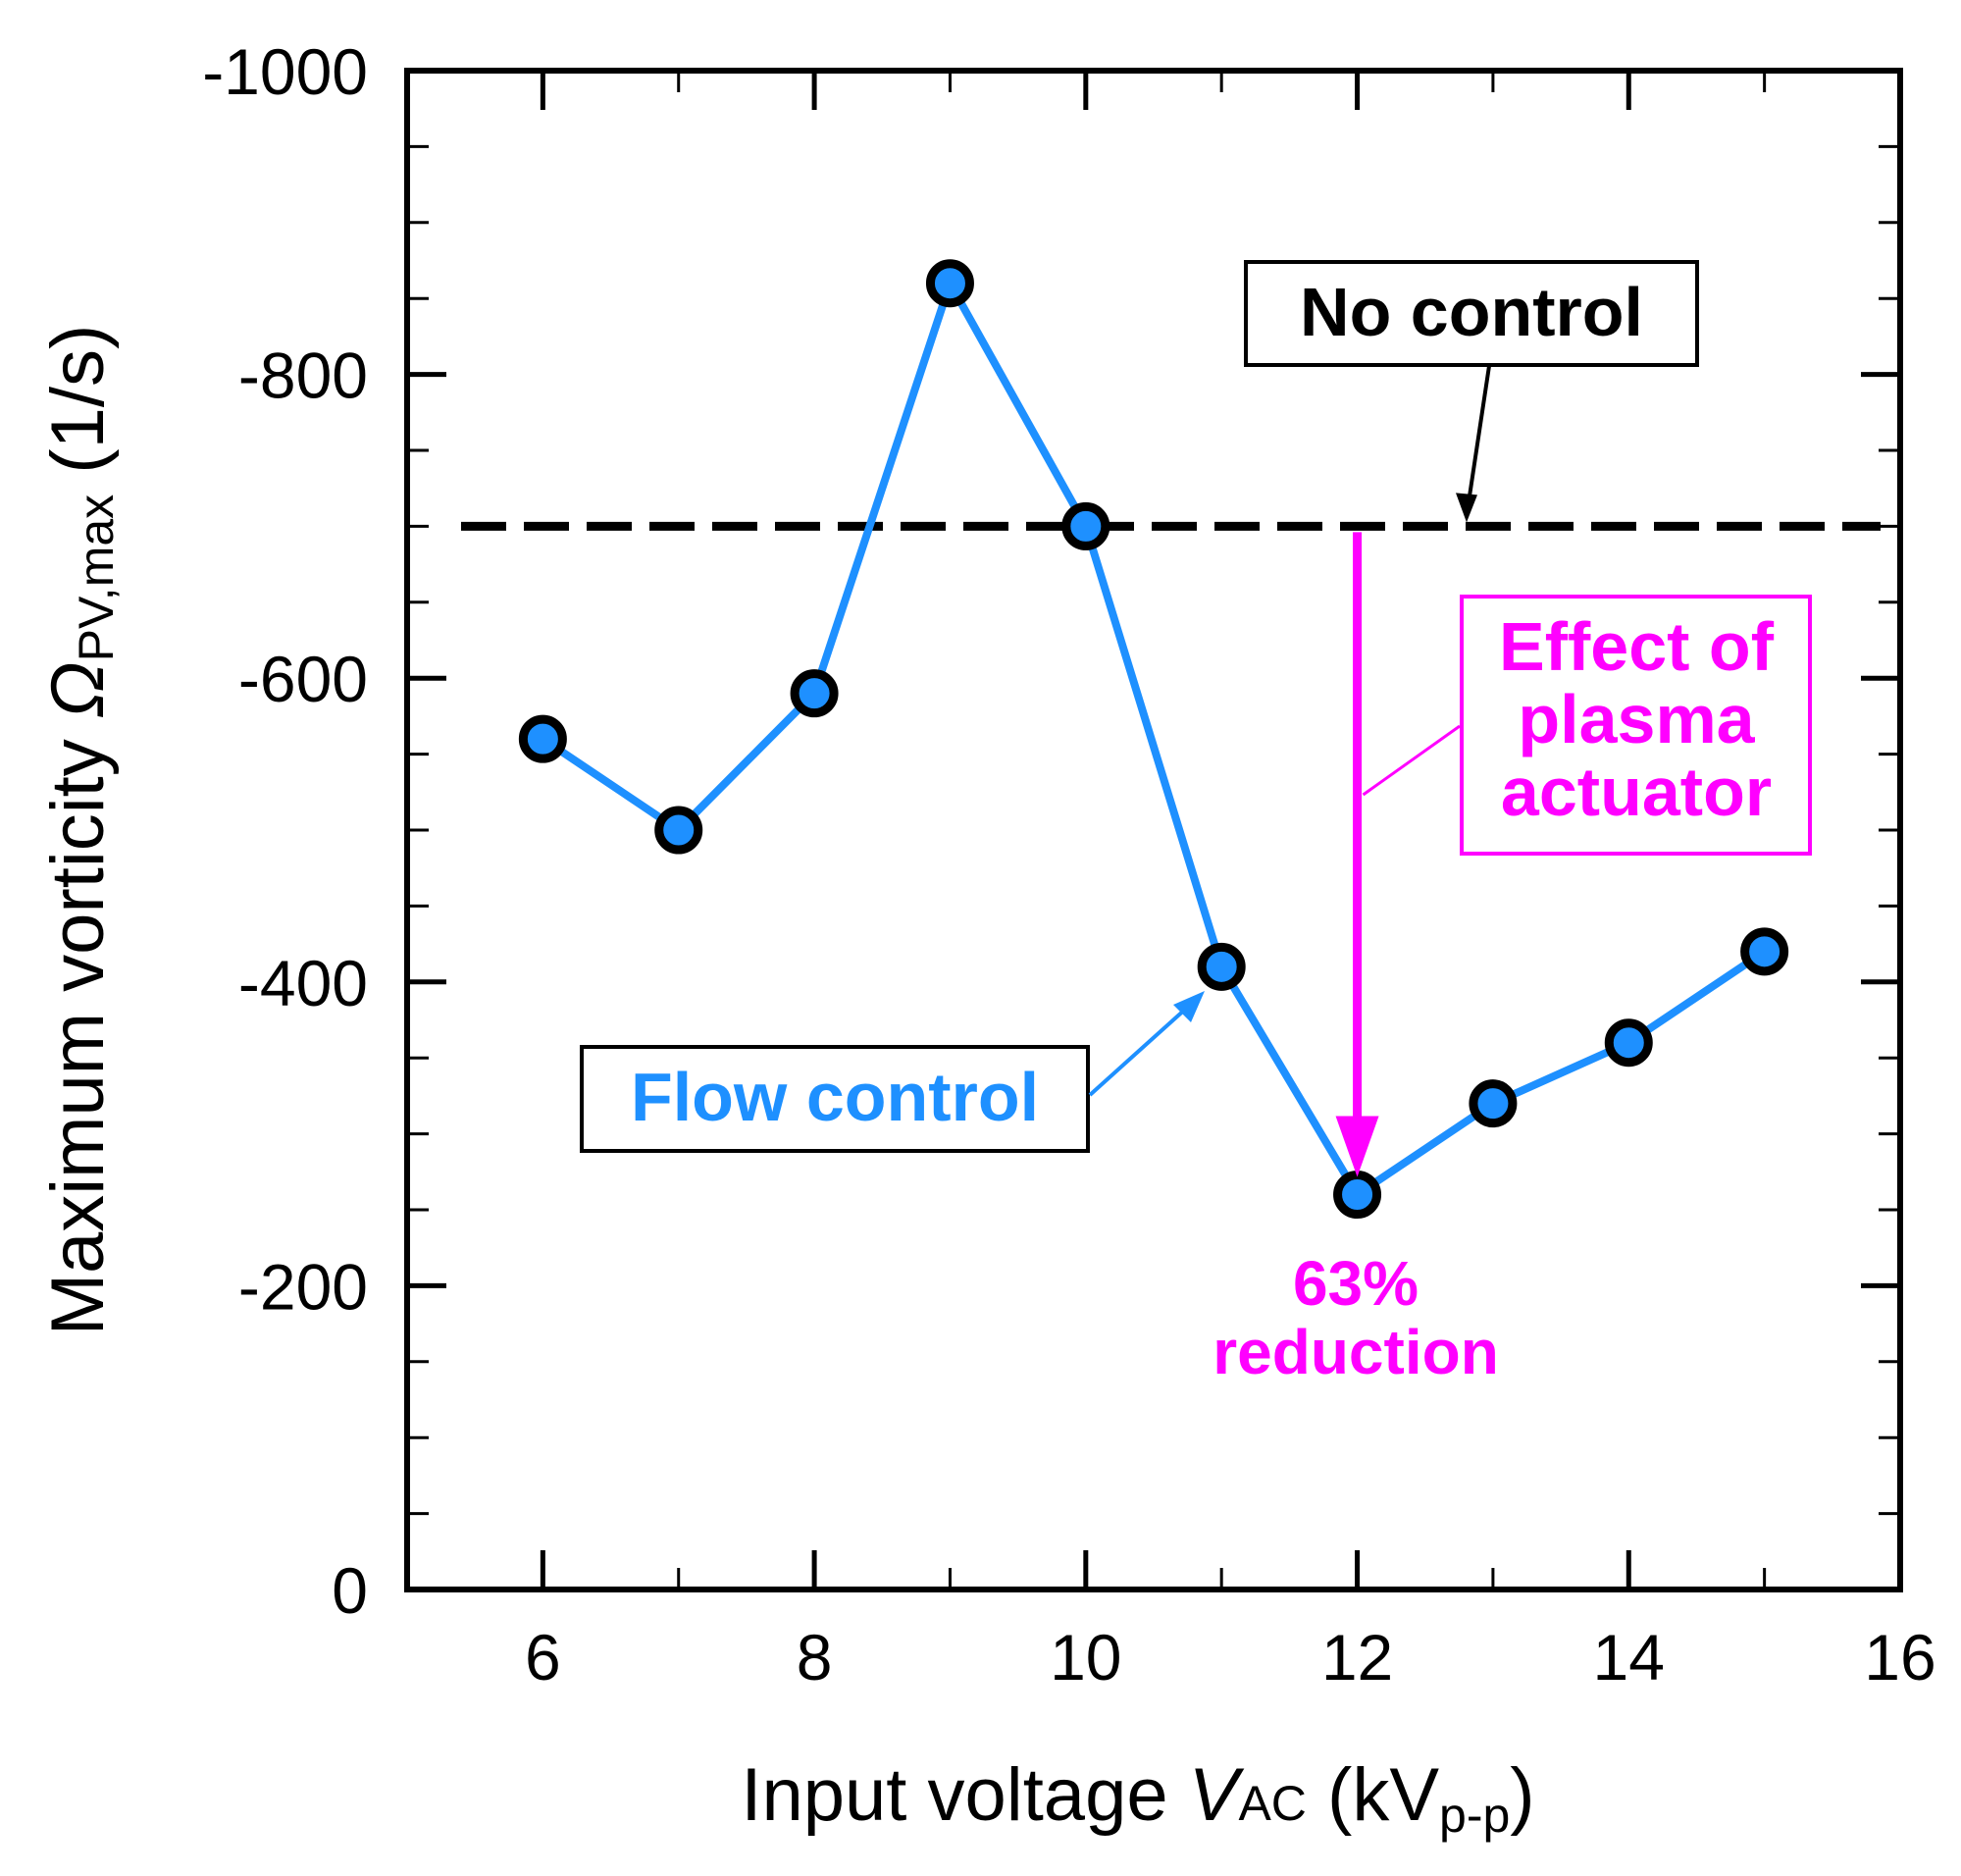 The width and height of the screenshot is (1961, 1876). I want to click on effect-label-leader-line, so click(1412, 760).